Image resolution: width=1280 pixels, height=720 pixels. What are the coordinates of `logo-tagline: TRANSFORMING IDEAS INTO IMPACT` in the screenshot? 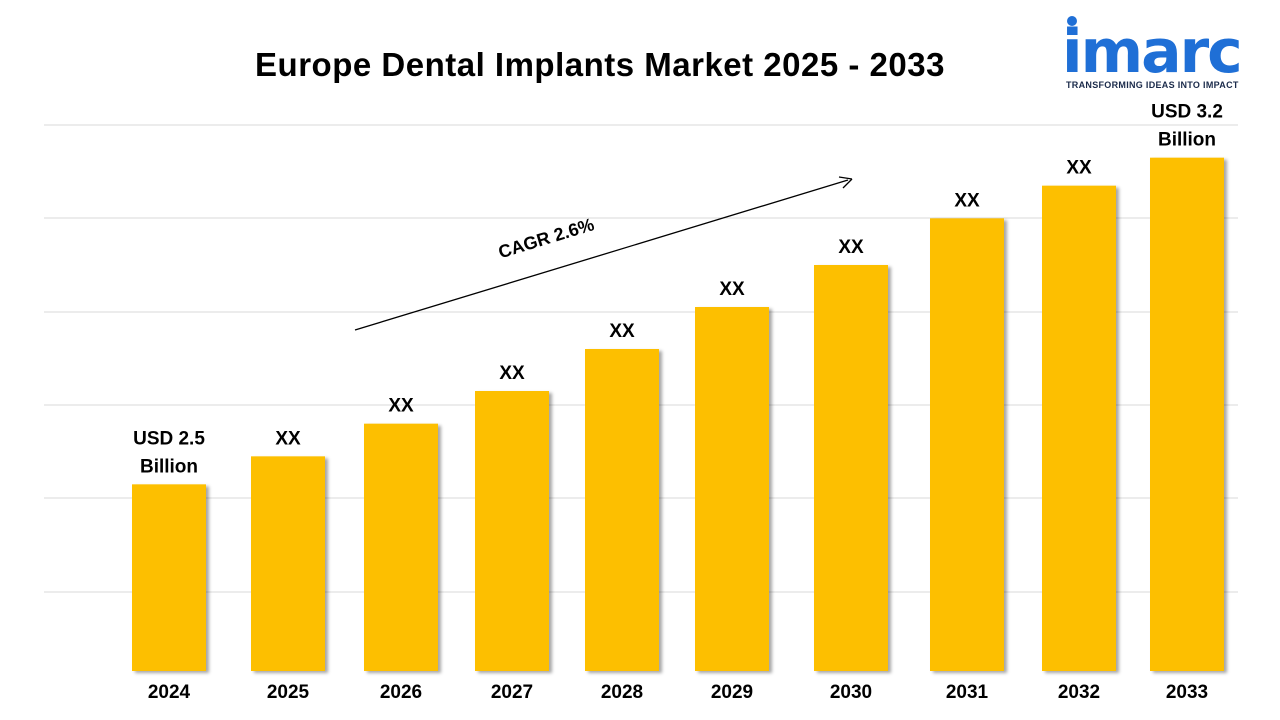 It's located at (1152, 85).